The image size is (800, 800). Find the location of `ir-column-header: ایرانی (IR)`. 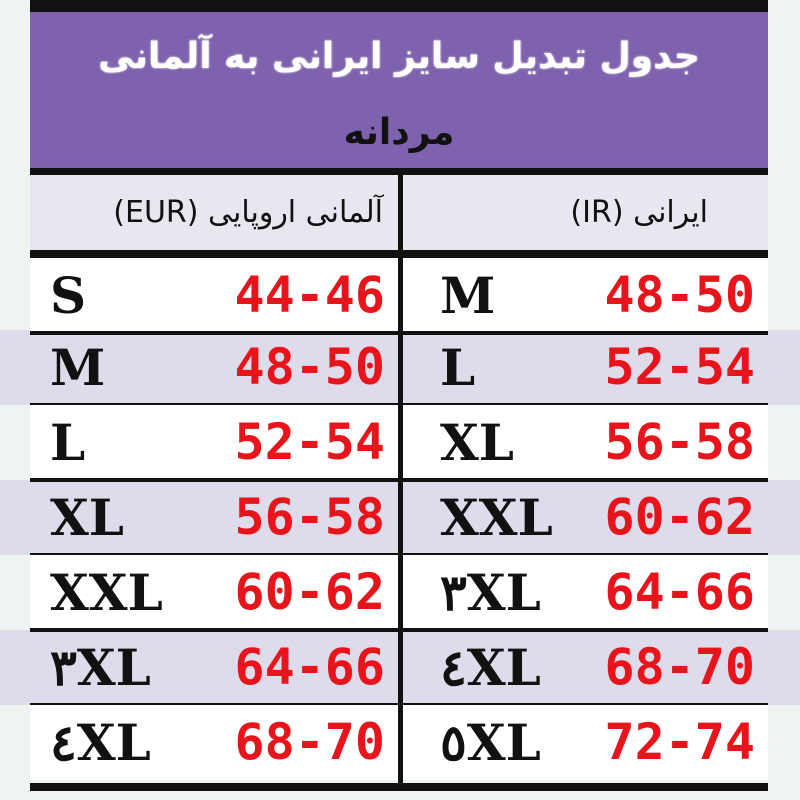

ir-column-header: ایرانی (IR) is located at coordinates (639, 212).